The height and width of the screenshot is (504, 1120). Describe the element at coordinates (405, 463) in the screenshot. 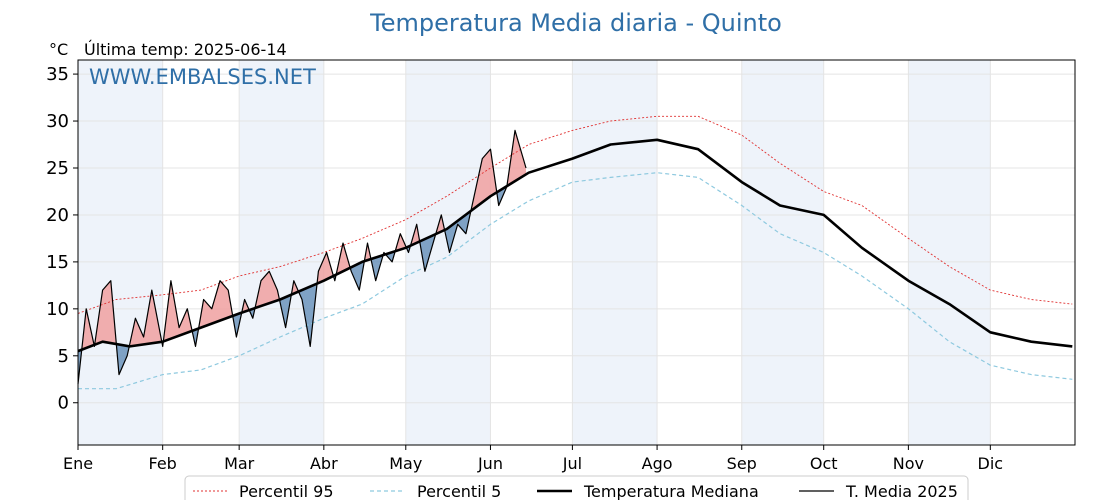

I see `x-tick-label: May` at that location.